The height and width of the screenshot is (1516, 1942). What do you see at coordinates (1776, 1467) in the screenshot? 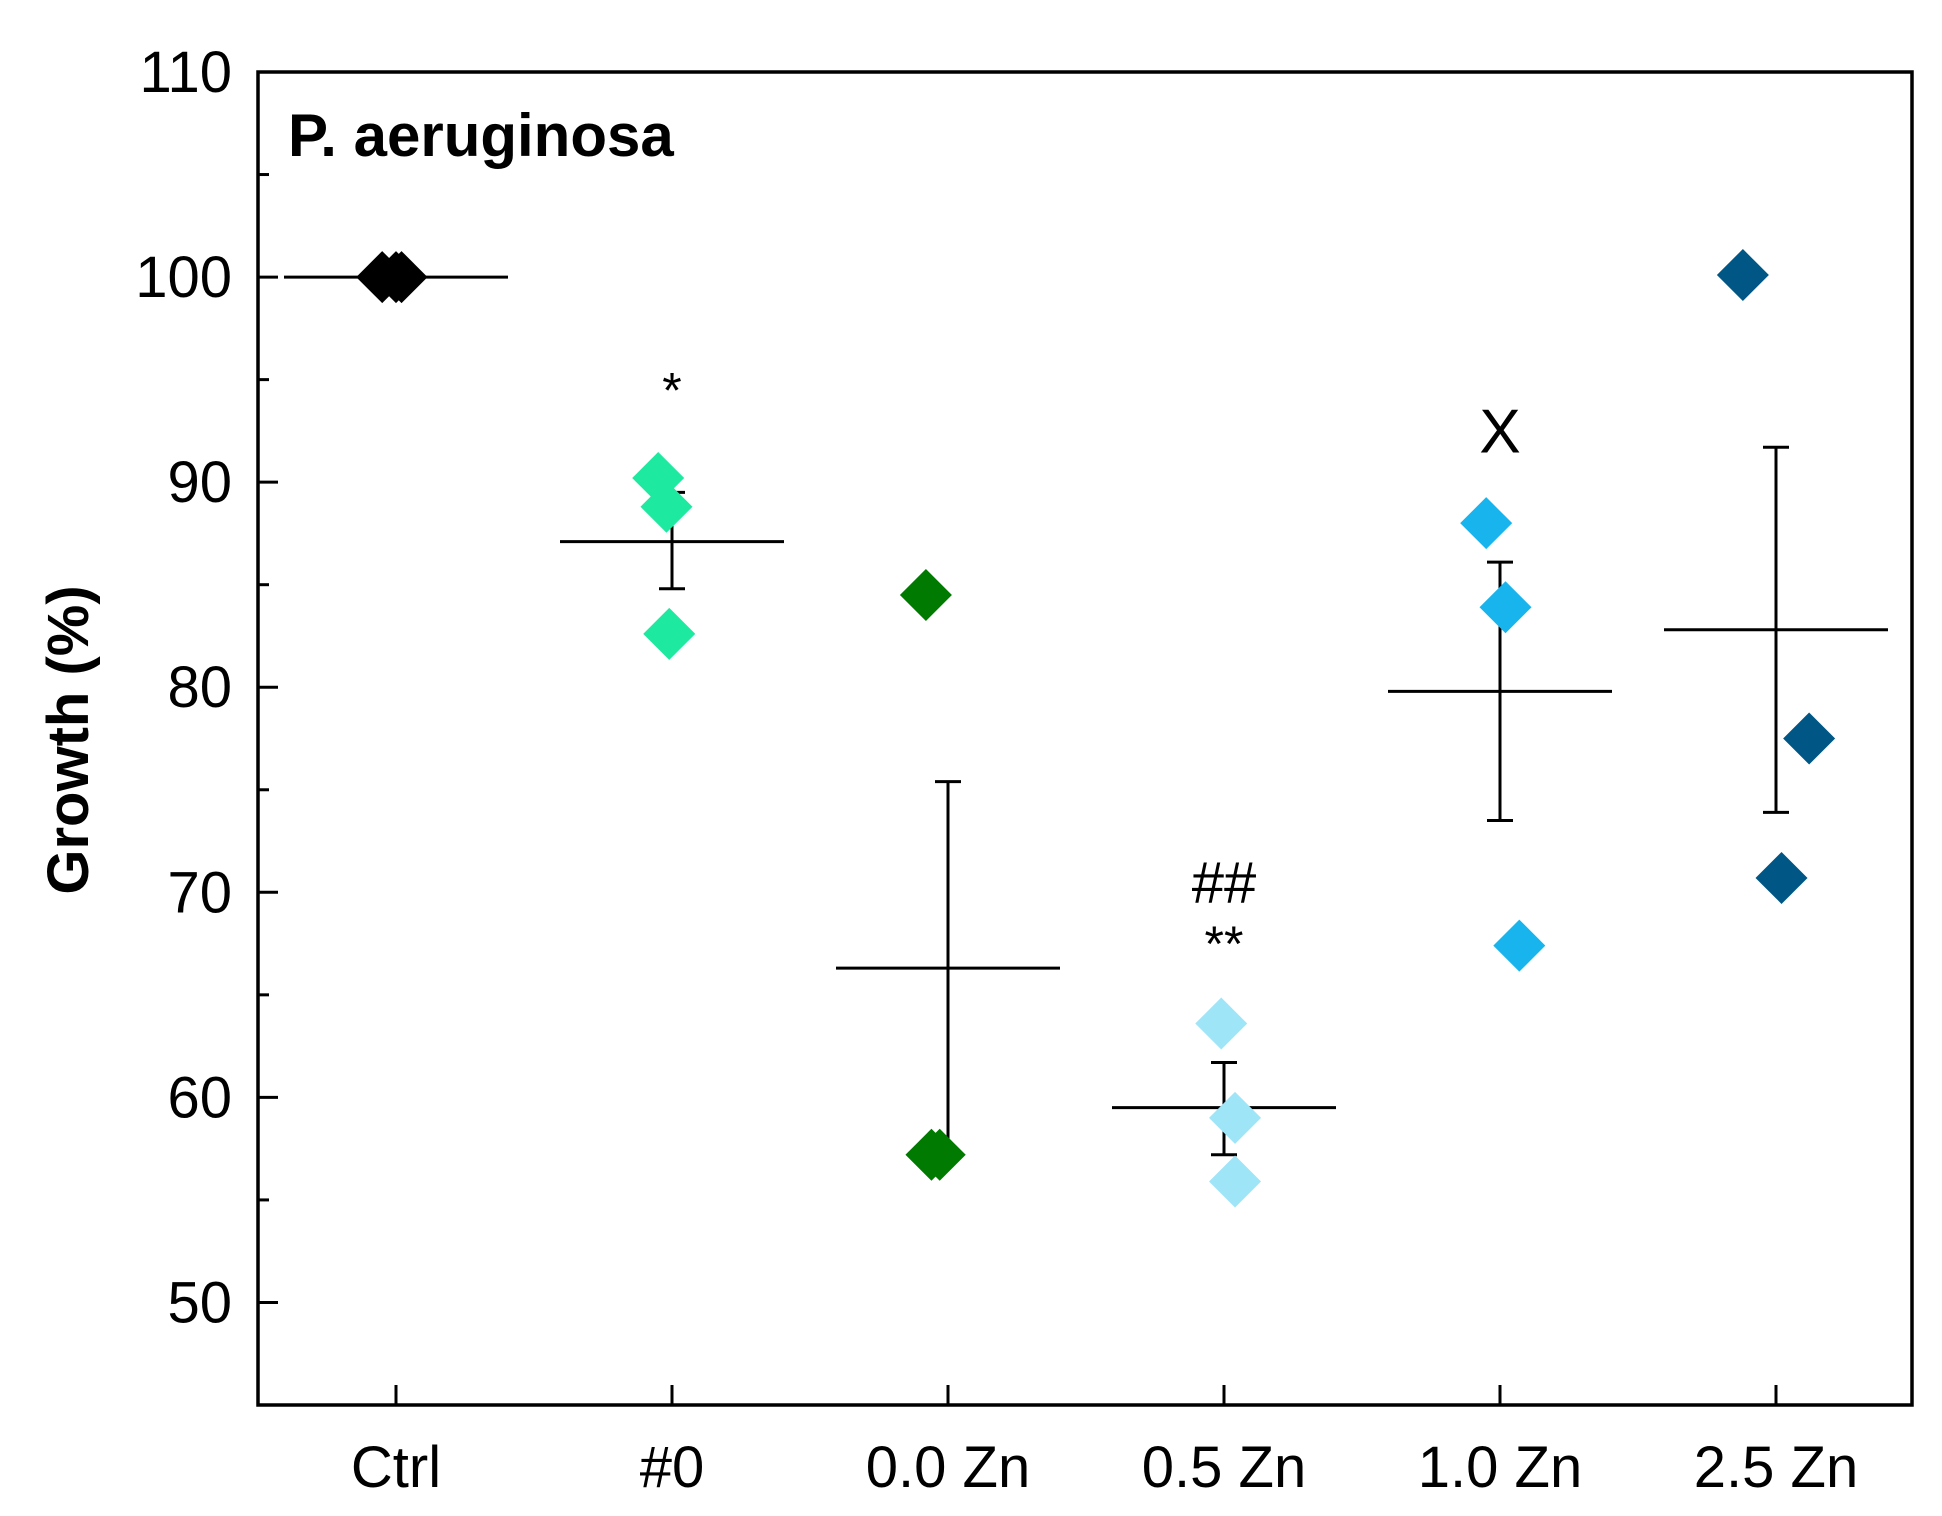
I see `x-tick-label: 2.5 Zn` at bounding box center [1776, 1467].